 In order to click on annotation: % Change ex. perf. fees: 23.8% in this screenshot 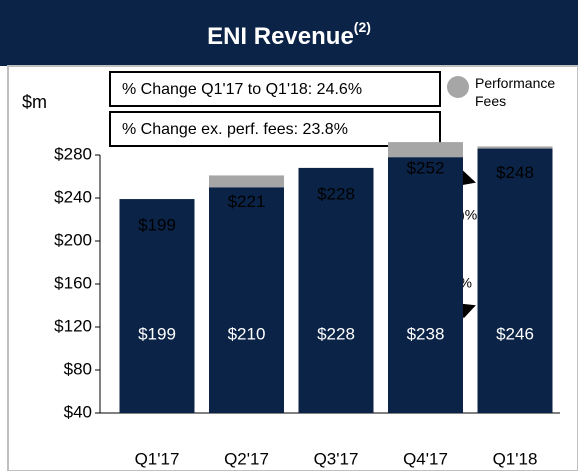, I will do `click(235, 129)`.